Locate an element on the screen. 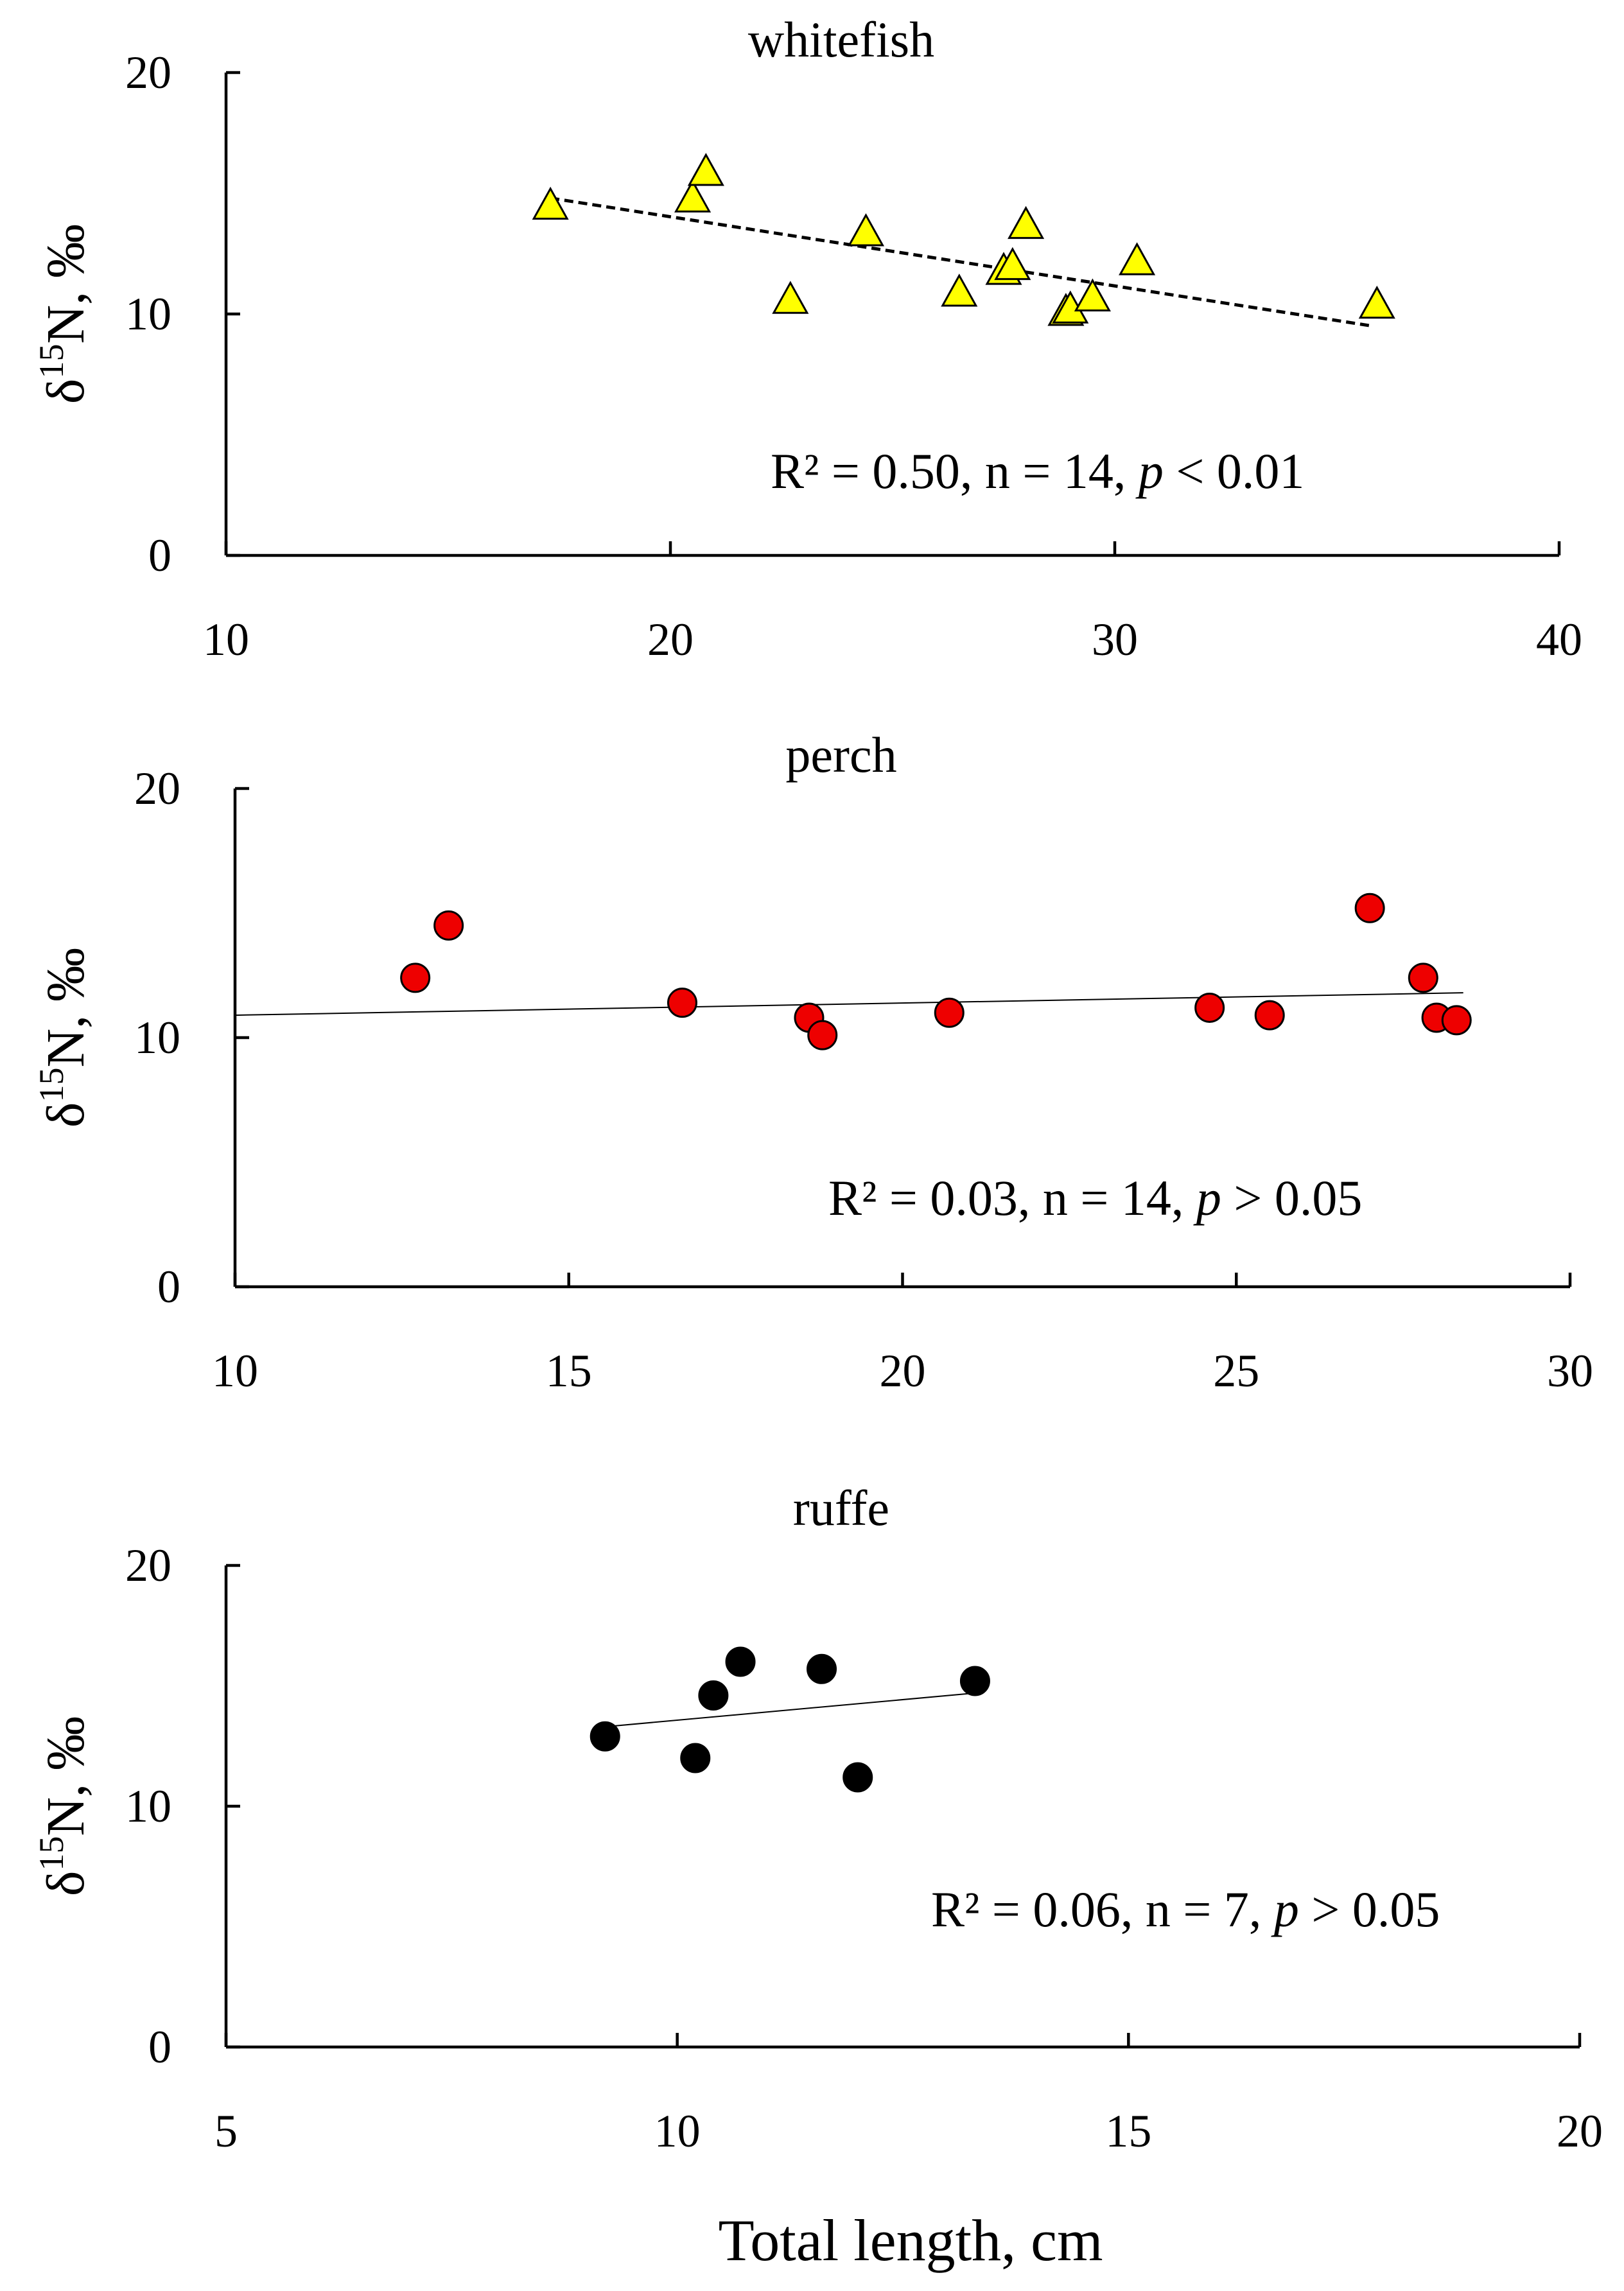  stats-annotation: R² = 0.06, n = 7, p > 0.05 is located at coordinates (1185, 1909).